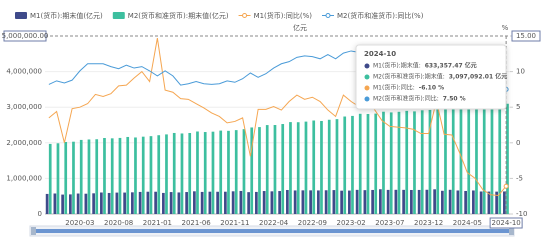 The image size is (544, 242). What do you see at coordinates (380, 54) in the screenshot?
I see `tooltip-title: 2024-10` at bounding box center [380, 54].